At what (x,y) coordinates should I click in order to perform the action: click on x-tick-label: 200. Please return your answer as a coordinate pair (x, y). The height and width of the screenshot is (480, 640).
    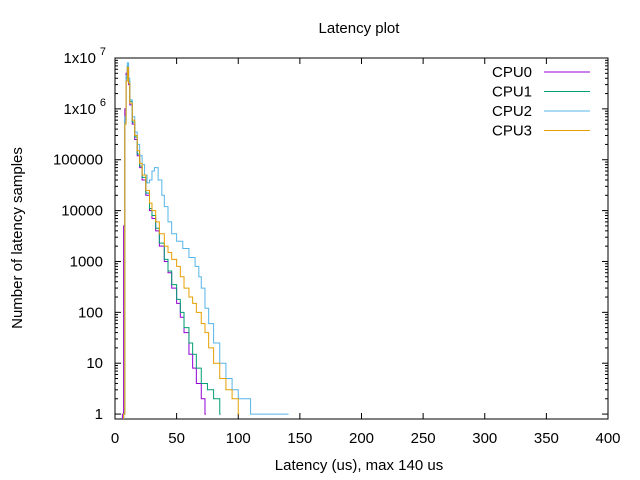
    Looking at the image, I should click on (361, 438).